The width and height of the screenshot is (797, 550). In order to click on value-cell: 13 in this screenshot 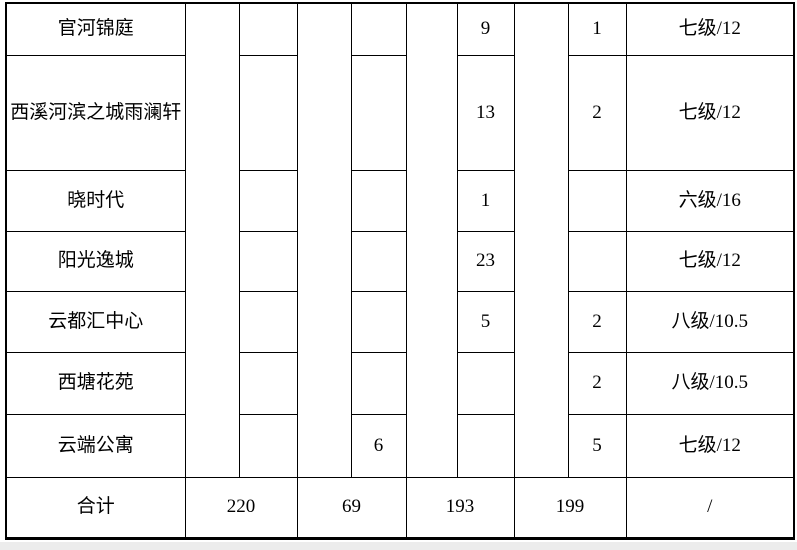, I will do `click(485, 112)`.